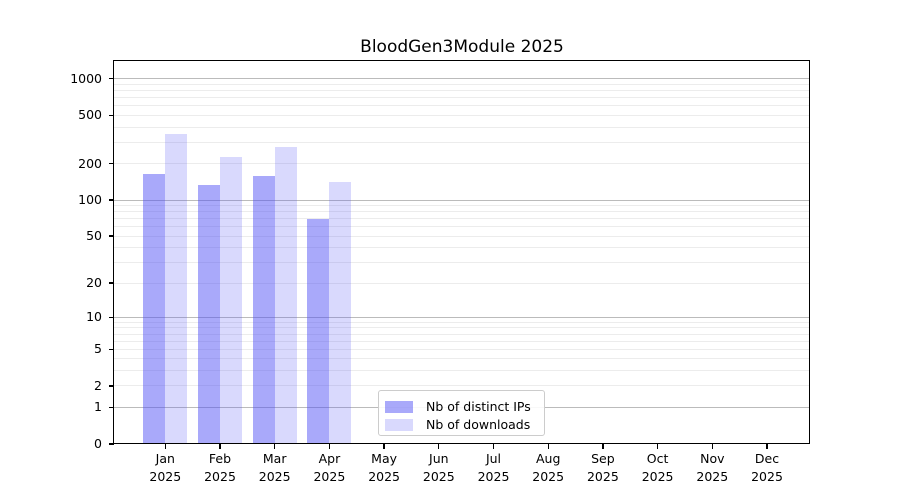 The width and height of the screenshot is (900, 500). Describe the element at coordinates (318, 331) in the screenshot. I see `bar-apr-distinct-ips` at that location.